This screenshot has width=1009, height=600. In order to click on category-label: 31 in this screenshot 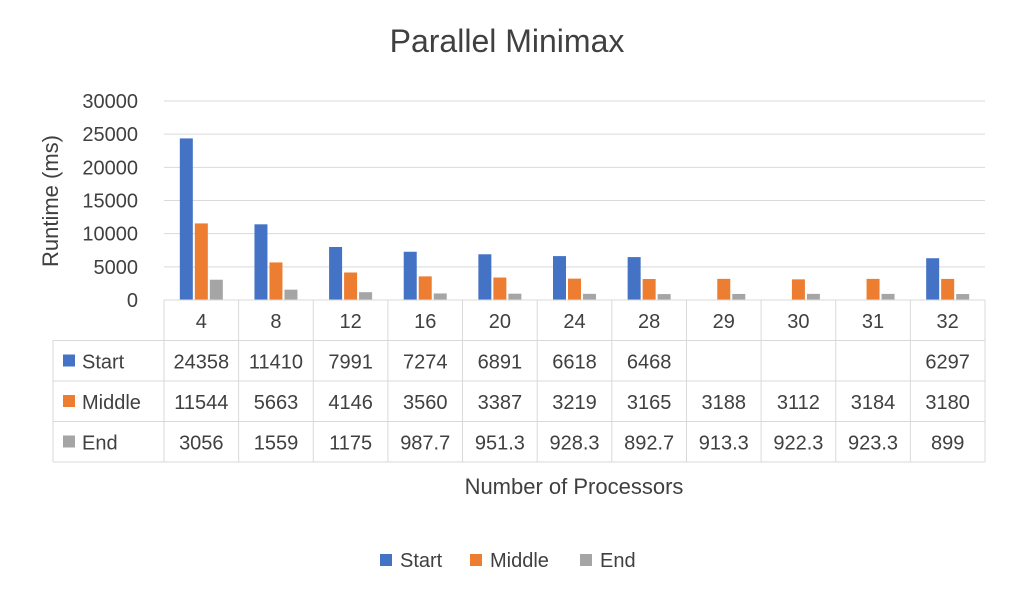, I will do `click(873, 322)`.